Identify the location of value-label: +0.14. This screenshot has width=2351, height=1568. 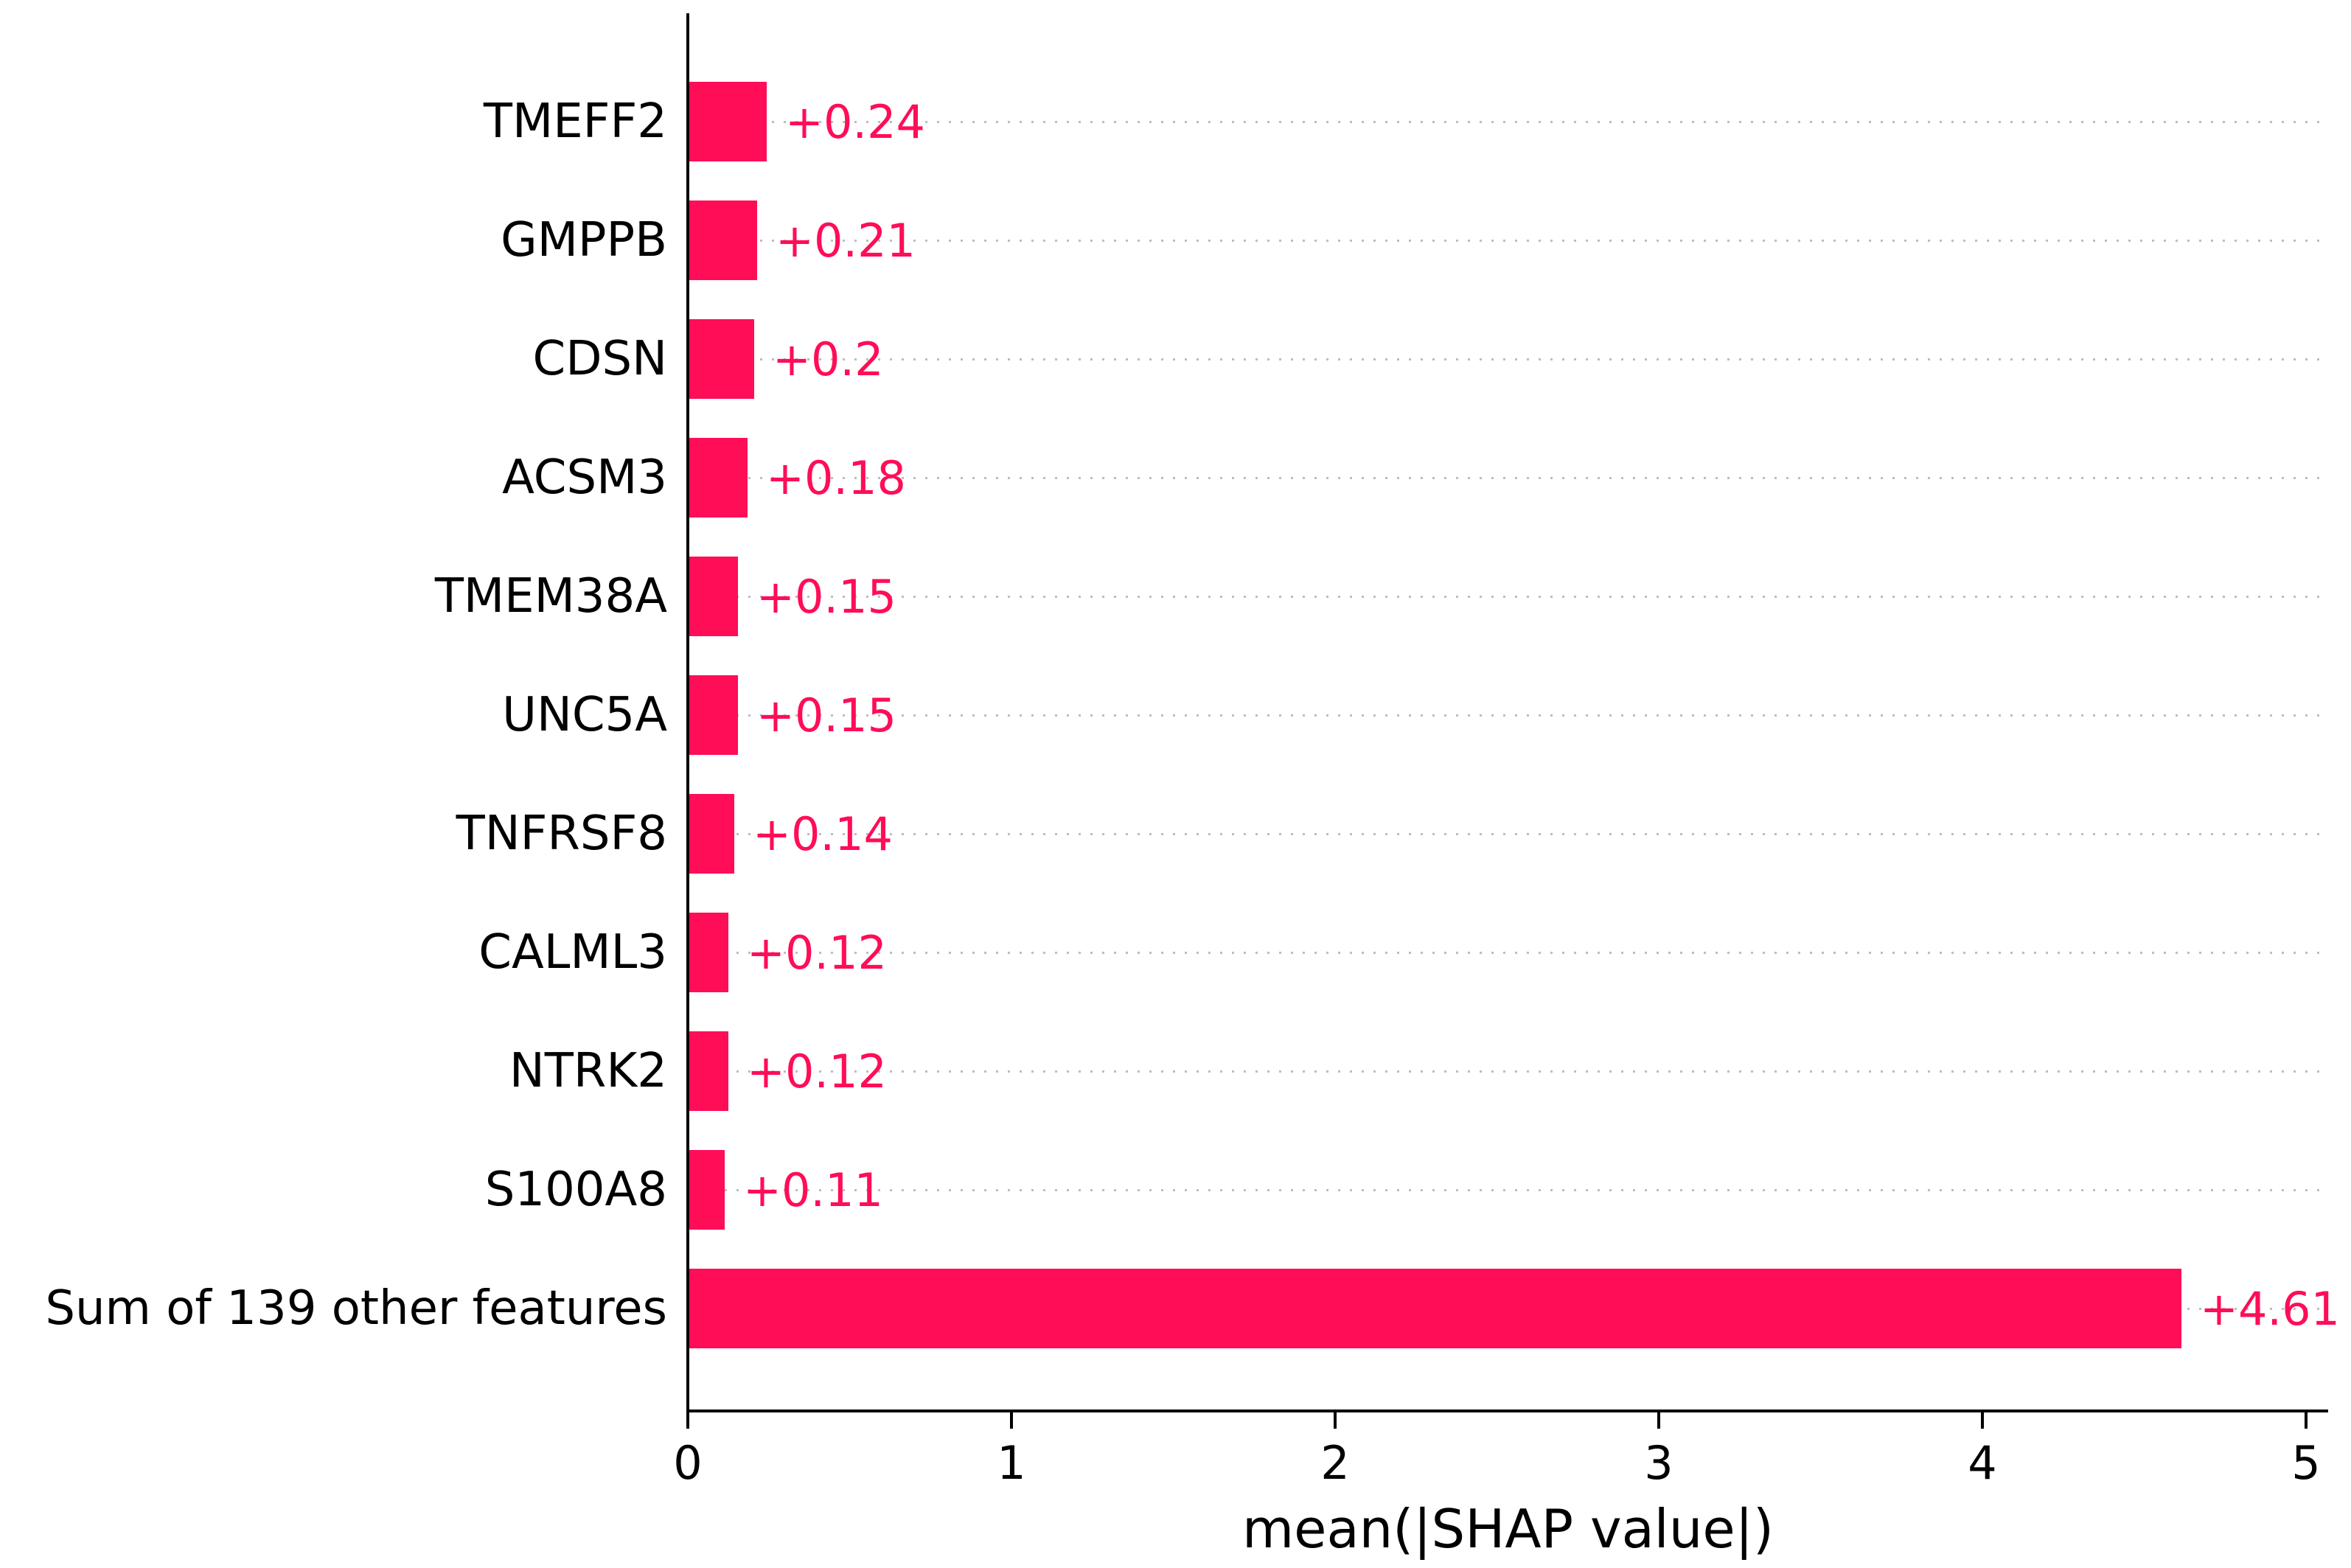
(823, 833).